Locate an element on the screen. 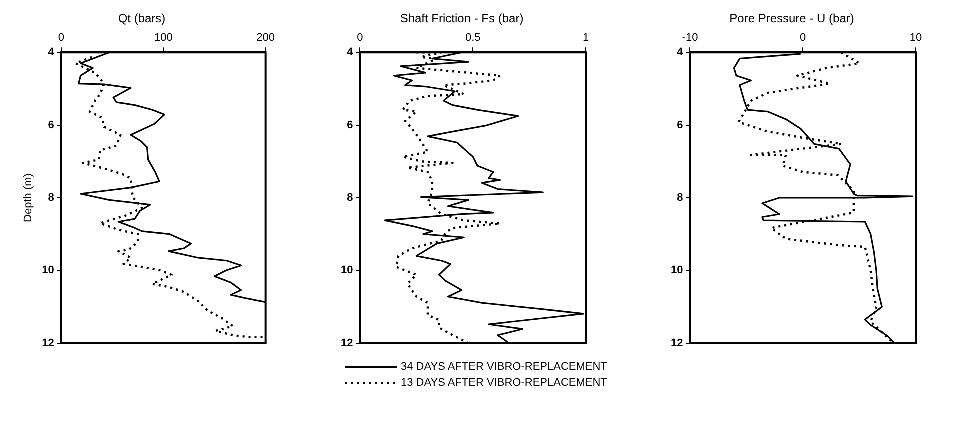  line-series is located at coordinates (170, 197).